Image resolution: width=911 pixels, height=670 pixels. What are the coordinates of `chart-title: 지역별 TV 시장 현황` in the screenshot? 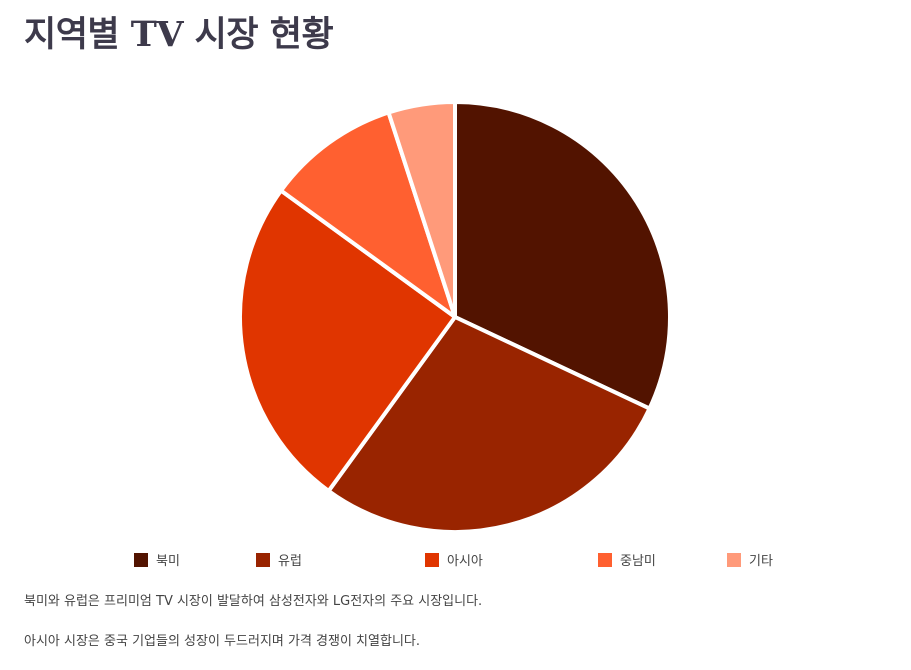 It's located at (179, 34).